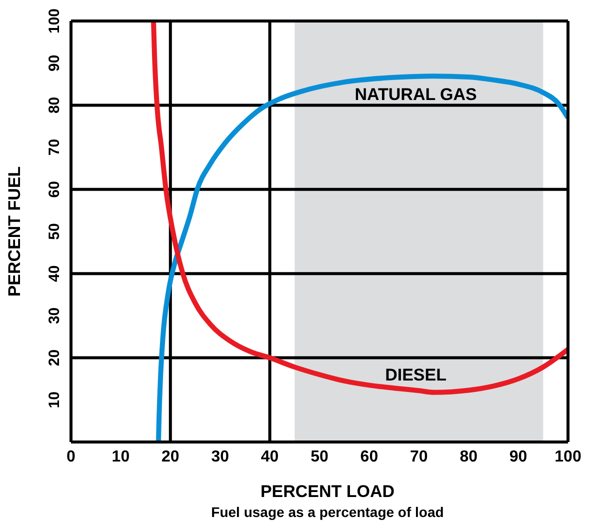 The height and width of the screenshot is (527, 595). What do you see at coordinates (54, 189) in the screenshot?
I see `y-tick-label: 60` at bounding box center [54, 189].